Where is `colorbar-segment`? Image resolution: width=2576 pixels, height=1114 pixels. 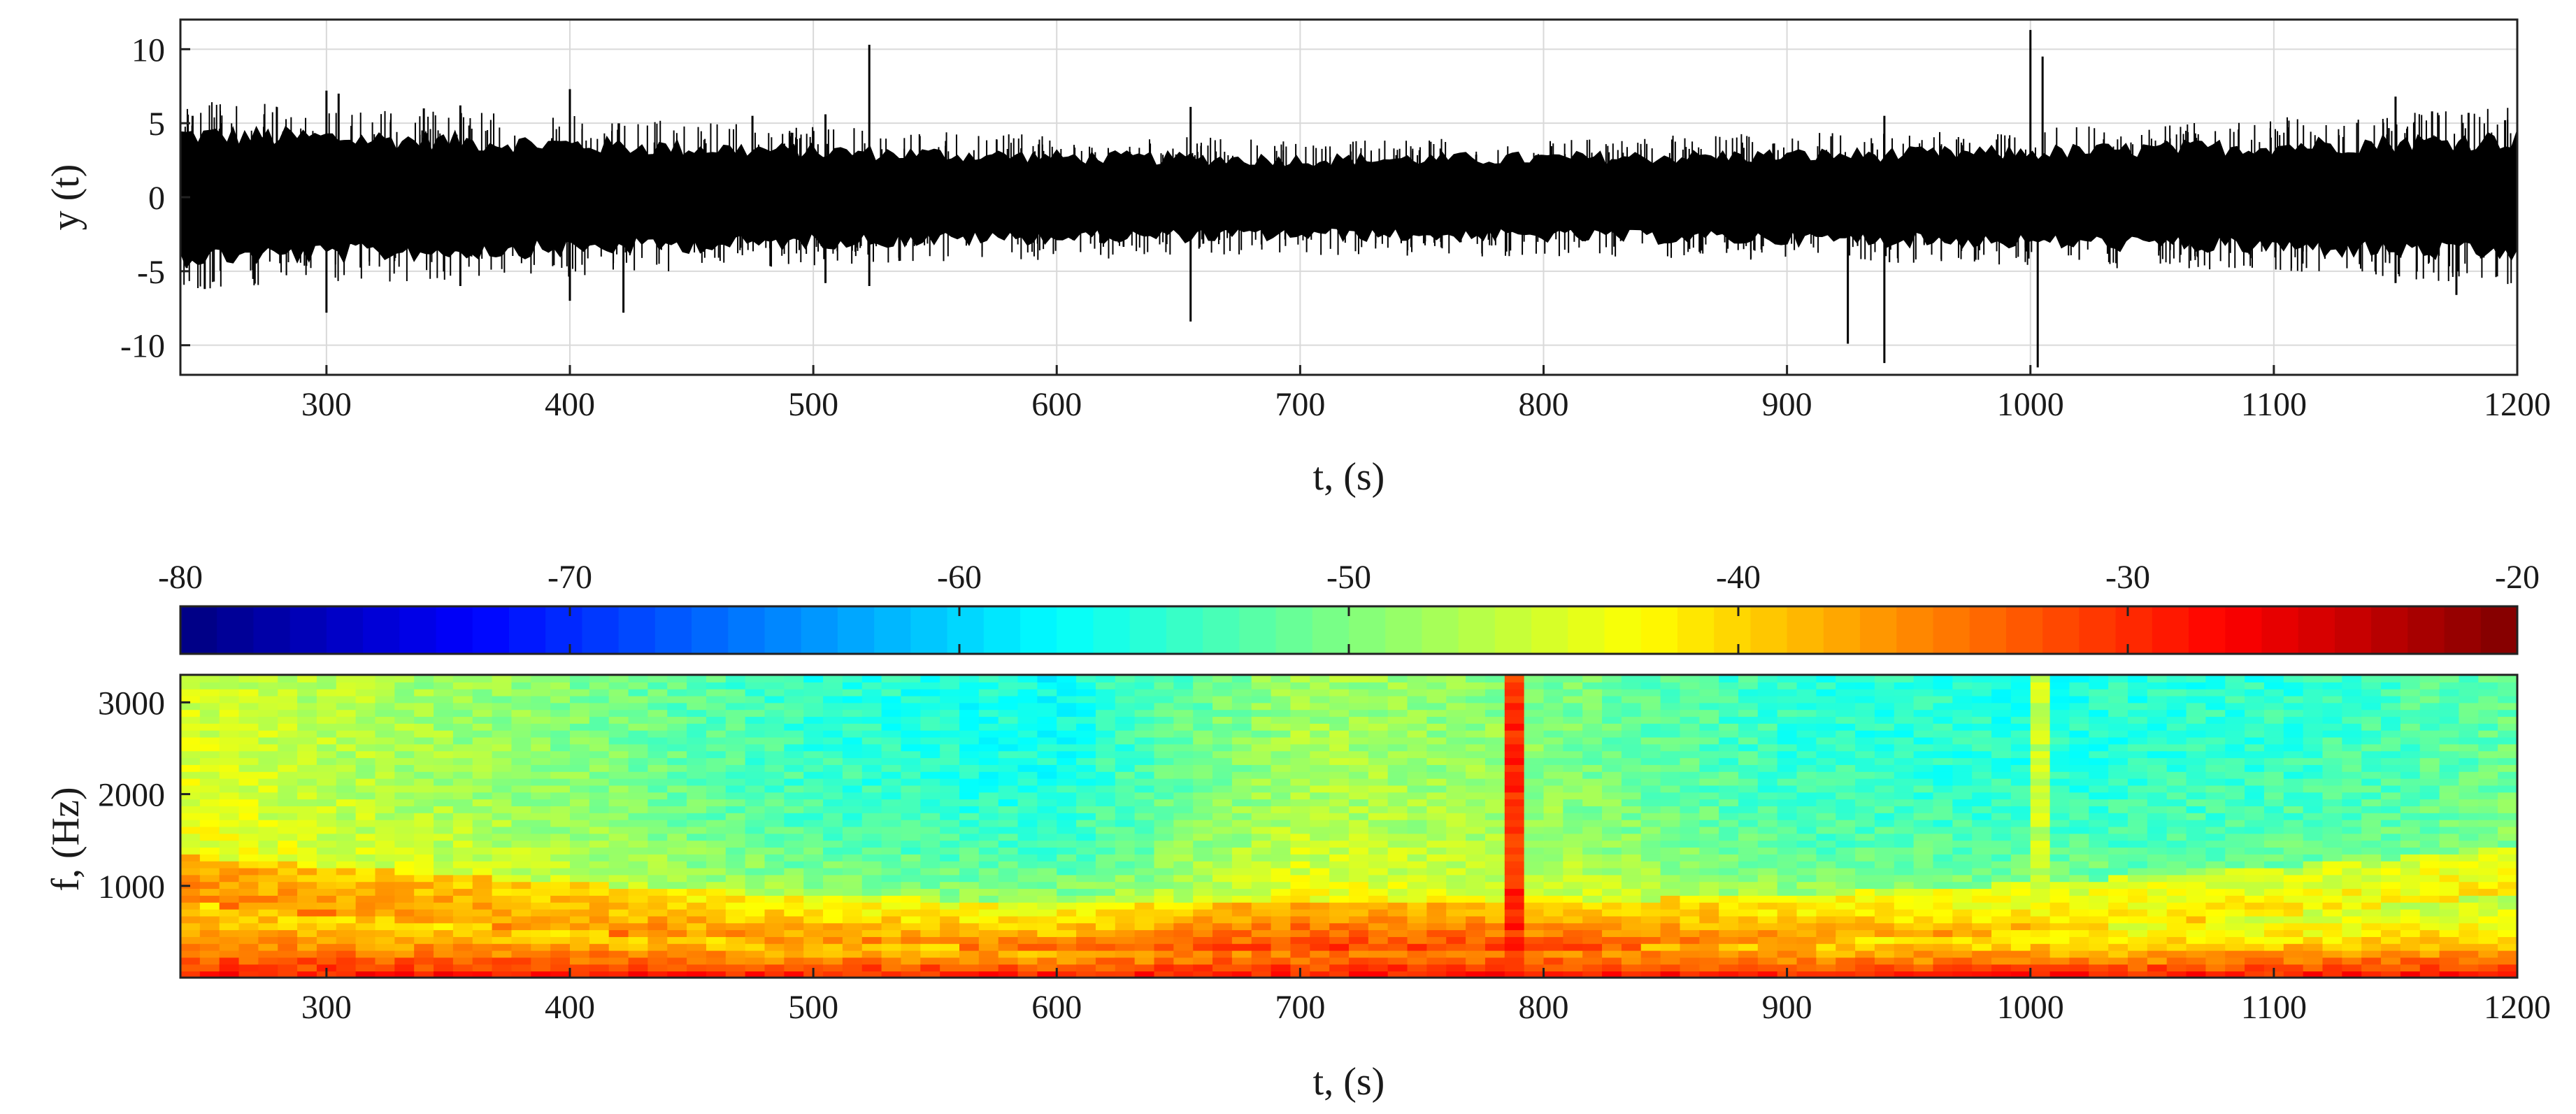 colorbar-segment is located at coordinates (2316, 630).